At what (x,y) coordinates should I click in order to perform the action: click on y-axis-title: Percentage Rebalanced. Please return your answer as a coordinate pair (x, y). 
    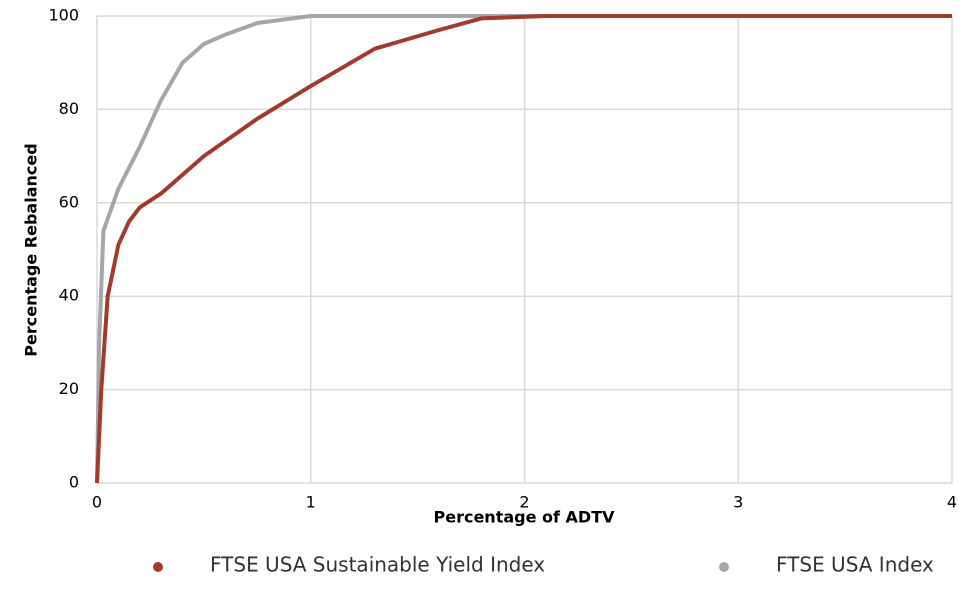
    Looking at the image, I should click on (31, 249).